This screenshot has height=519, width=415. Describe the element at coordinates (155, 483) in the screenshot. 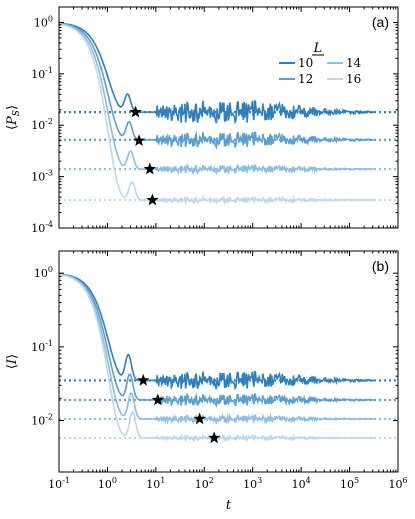

I see `x-tick-label: 10¹` at that location.